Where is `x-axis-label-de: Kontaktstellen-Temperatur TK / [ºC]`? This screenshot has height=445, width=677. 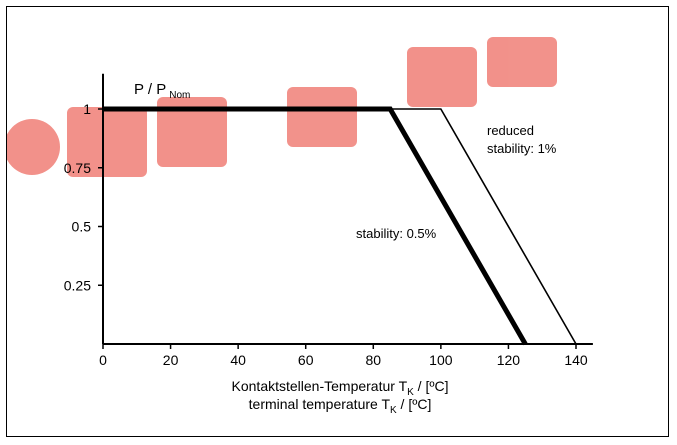 x-axis-label-de: Kontaktstellen-Temperatur TK / [ºC] is located at coordinates (340, 388).